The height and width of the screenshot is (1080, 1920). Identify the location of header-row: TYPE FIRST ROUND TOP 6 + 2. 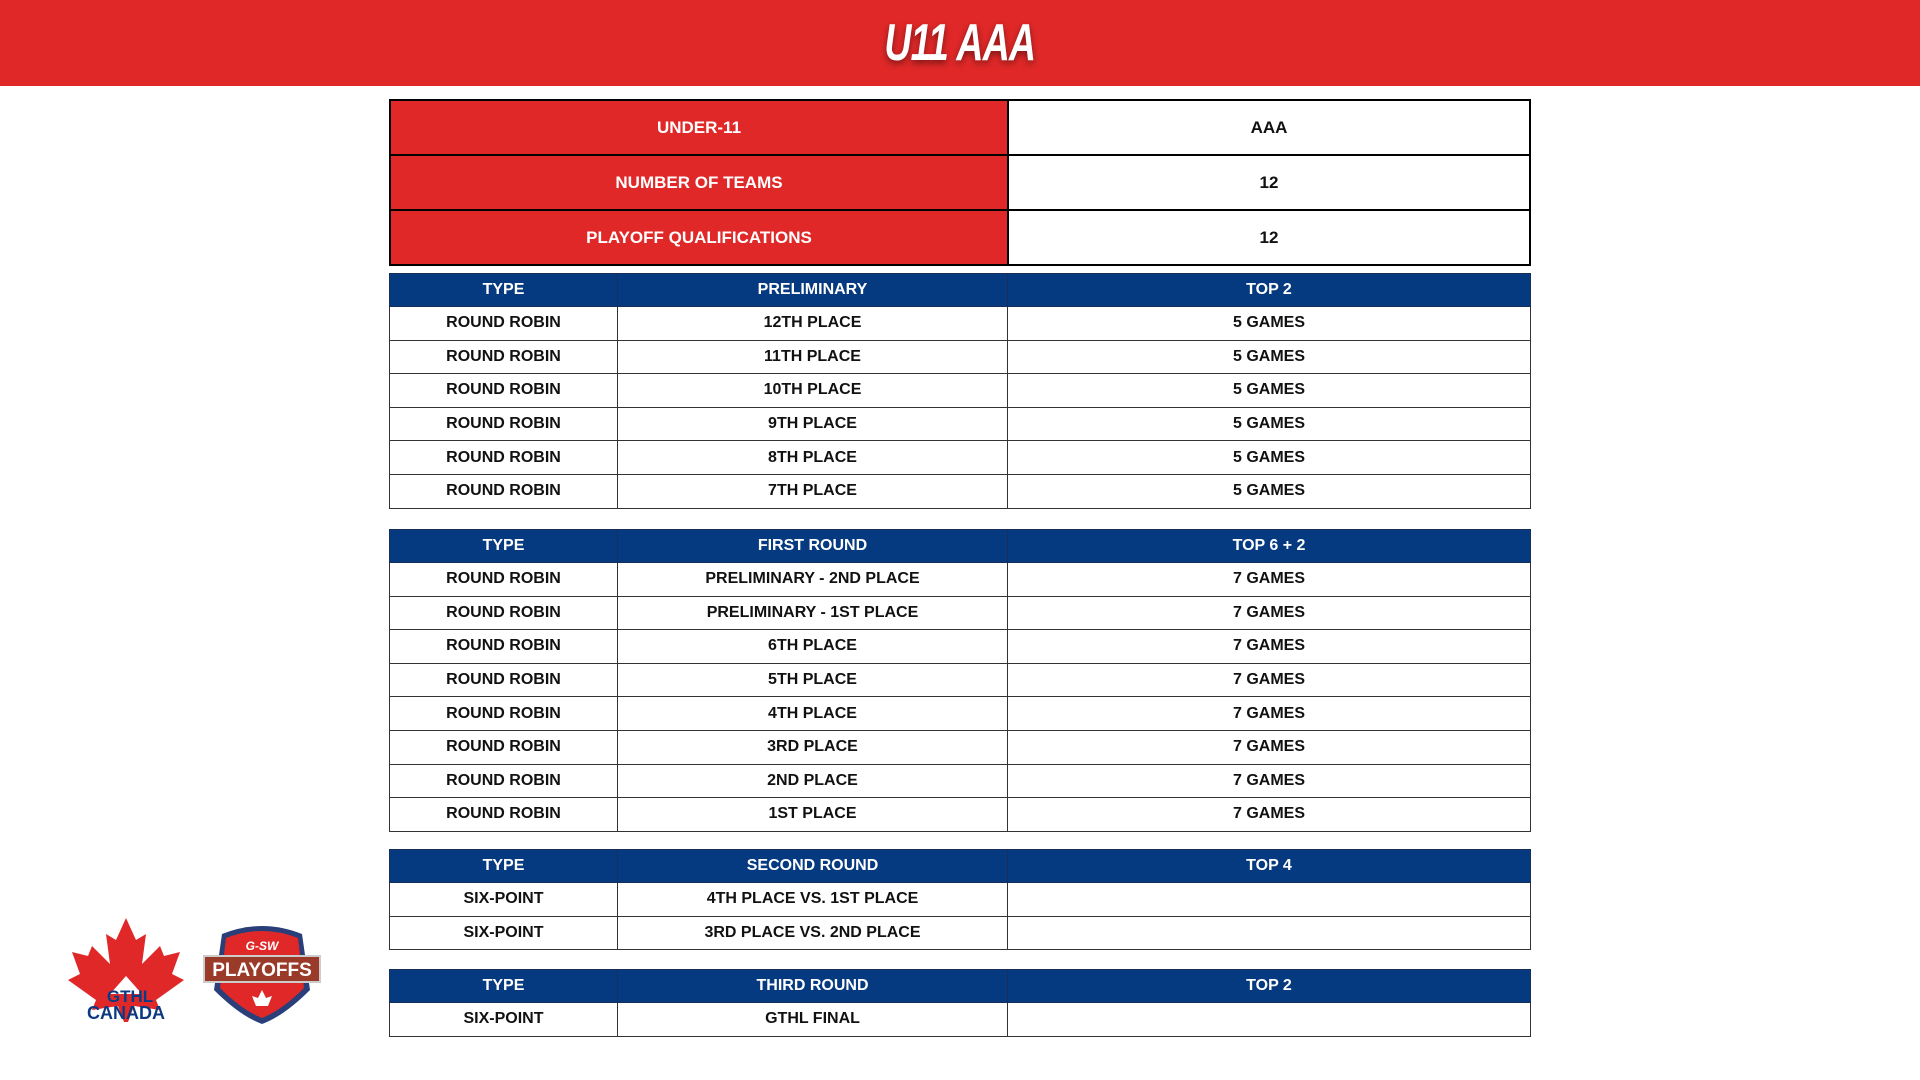
(960, 546).